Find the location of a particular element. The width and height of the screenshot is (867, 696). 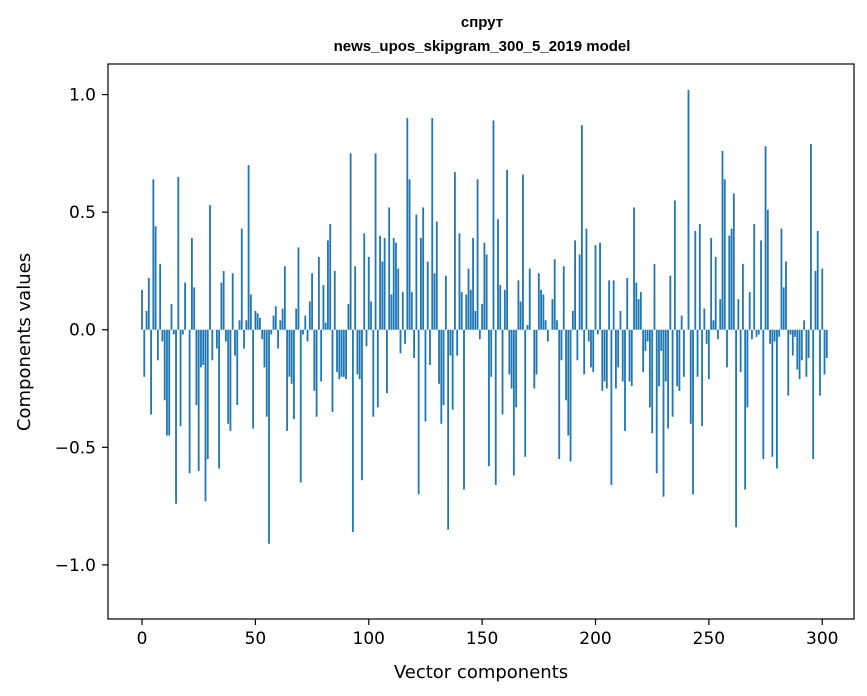

y-tick-label: 0.0 is located at coordinates (82, 331).